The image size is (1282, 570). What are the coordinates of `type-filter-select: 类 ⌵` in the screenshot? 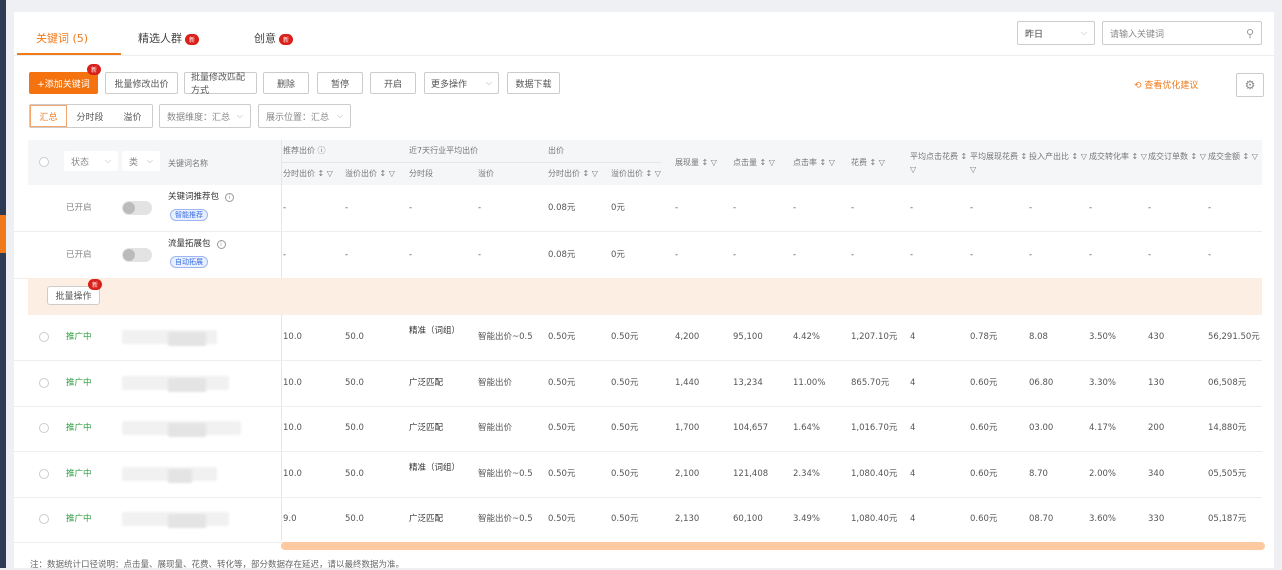 It's located at (141, 161).